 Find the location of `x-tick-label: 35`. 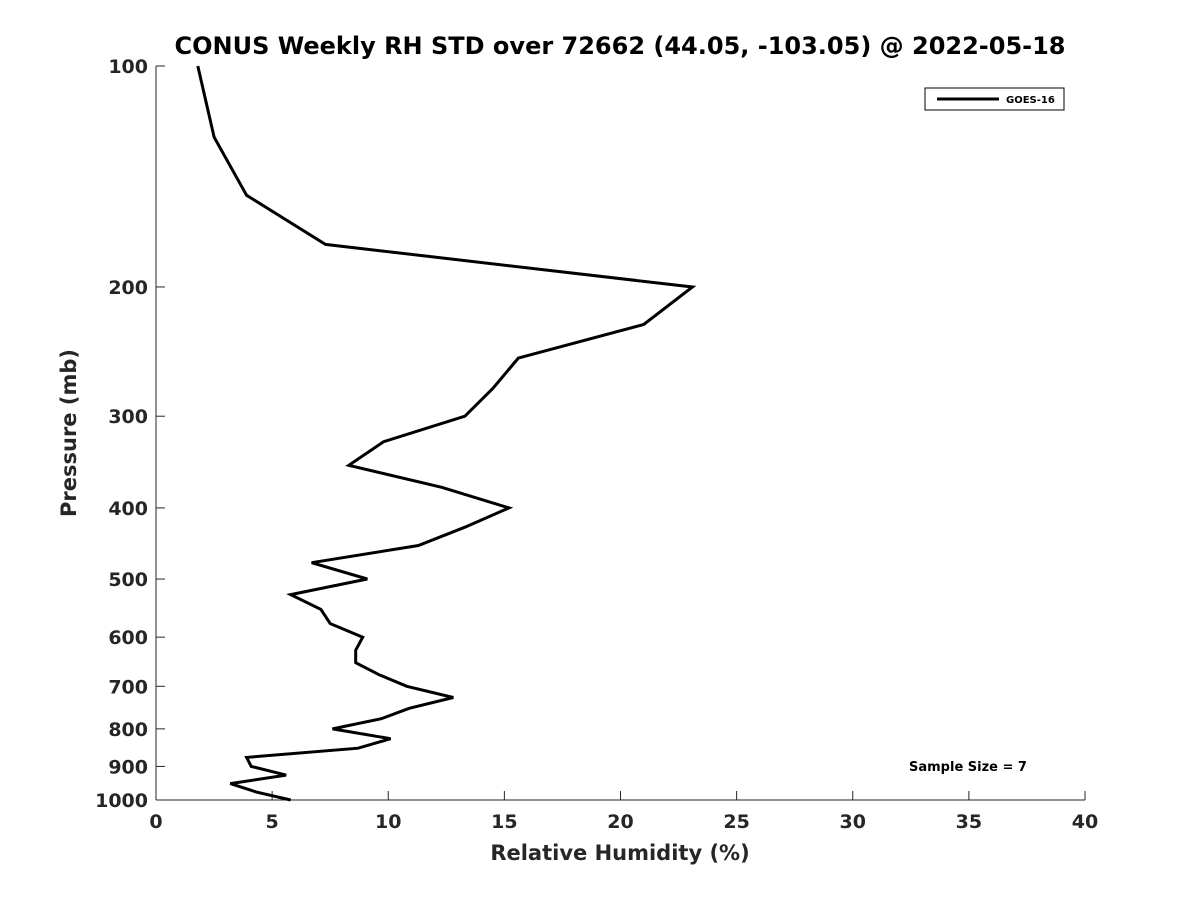

x-tick-label: 35 is located at coordinates (969, 822).